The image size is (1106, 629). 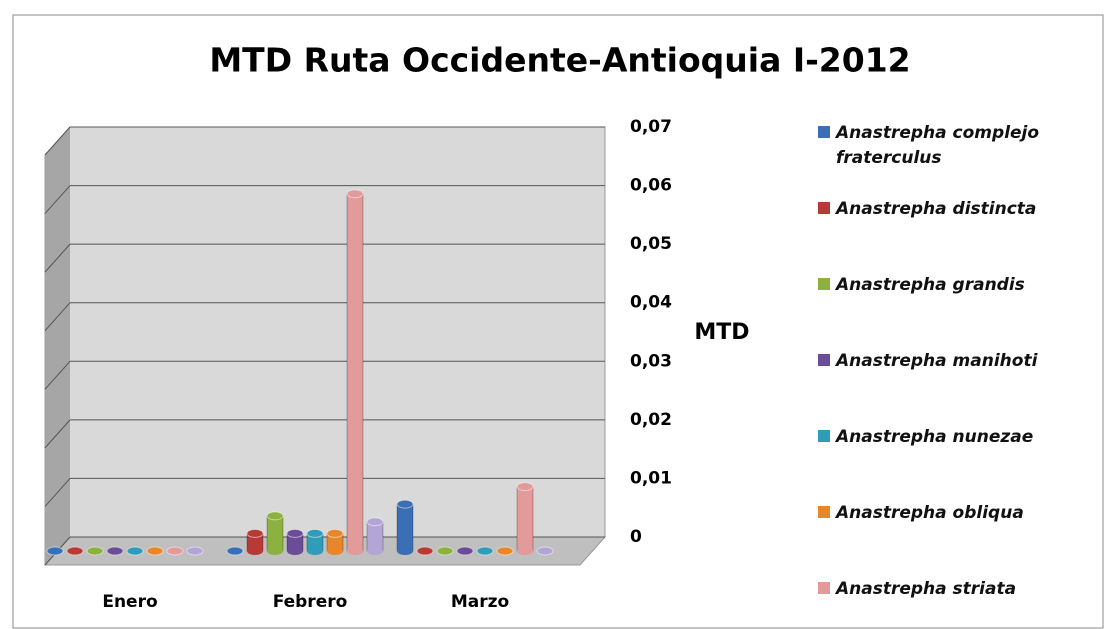 I want to click on y-tick-label: 0,07, so click(x=651, y=127).